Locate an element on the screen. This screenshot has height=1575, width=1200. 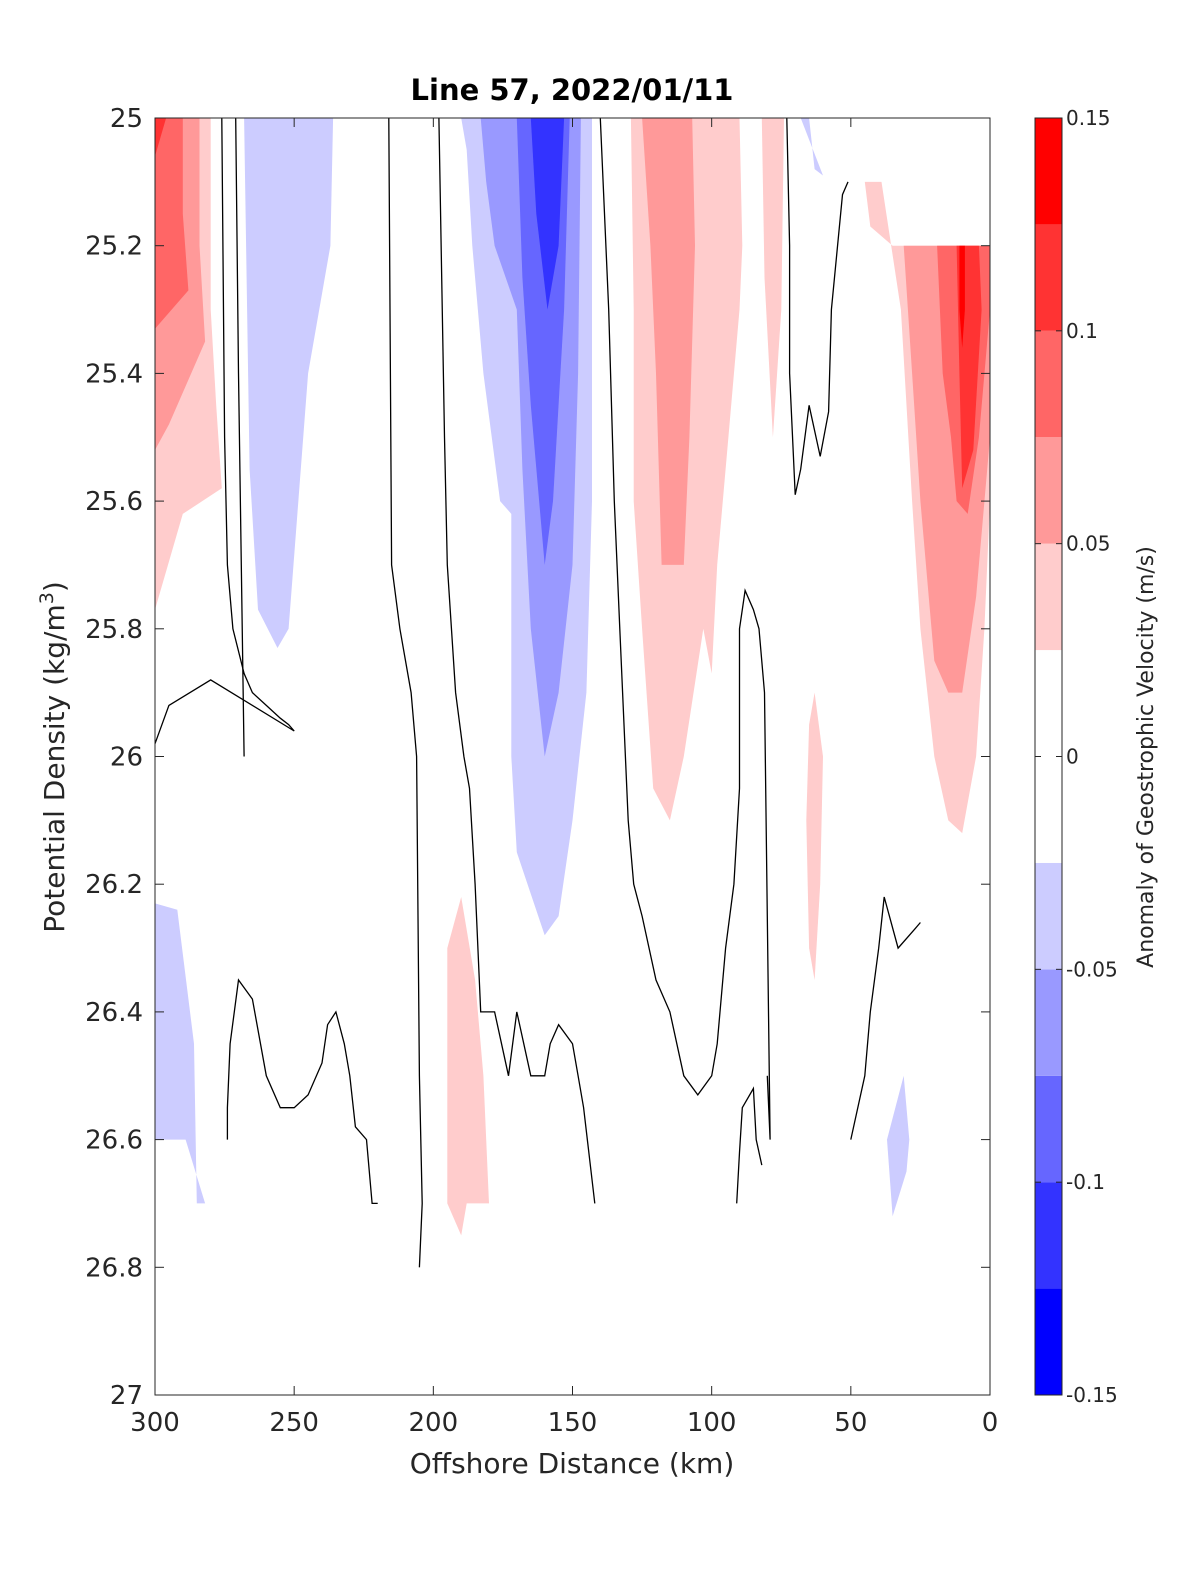
y-tick-label: 26.4 is located at coordinates (114, 1013).